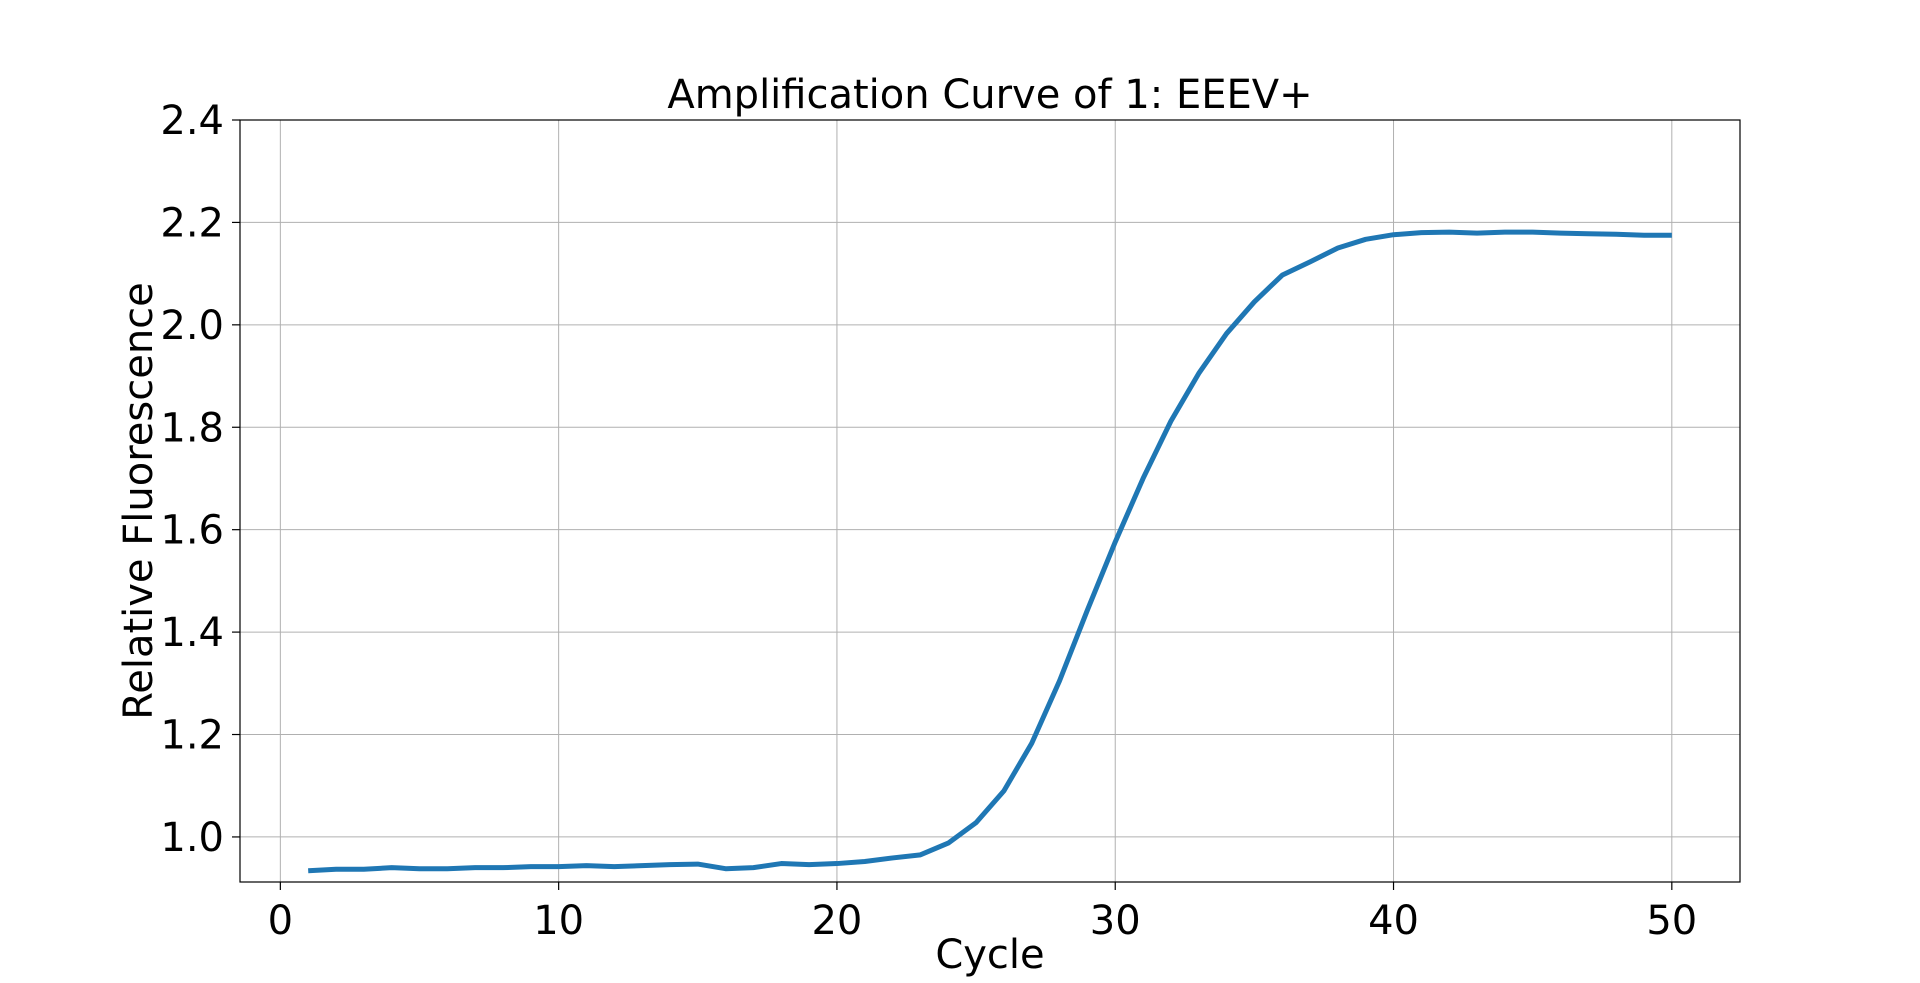  Describe the element at coordinates (139, 501) in the screenshot. I see `y-axis-label: Relative Fluorescence` at that location.